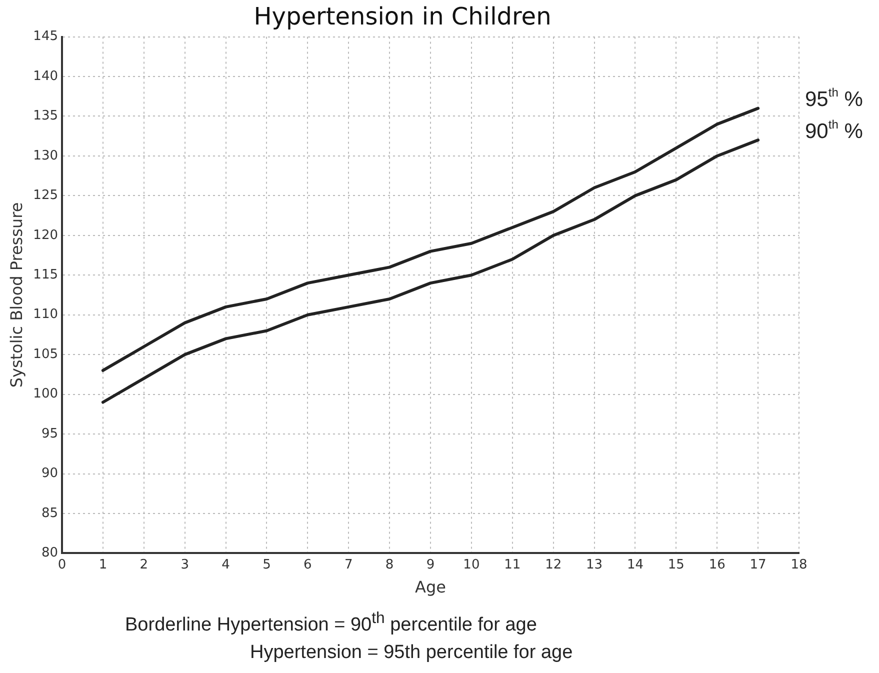 The image size is (879, 673). I want to click on x-tick-label: 14, so click(635, 564).